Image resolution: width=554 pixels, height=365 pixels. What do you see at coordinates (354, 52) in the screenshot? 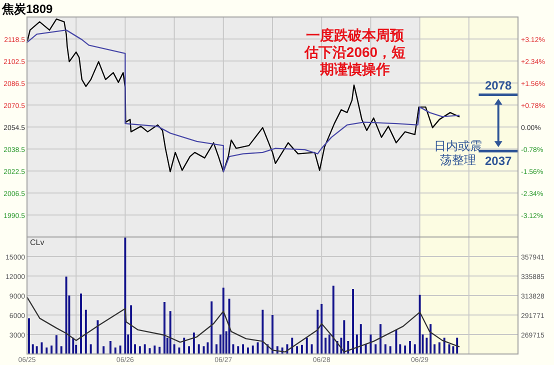
I see `annotation: 一度跌破本周预估下沿2060，短期谨慎操作` at bounding box center [354, 52].